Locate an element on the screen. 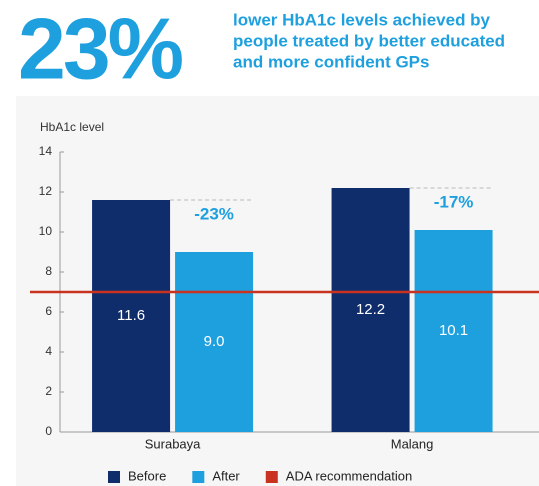  legend-label: After is located at coordinates (226, 475).